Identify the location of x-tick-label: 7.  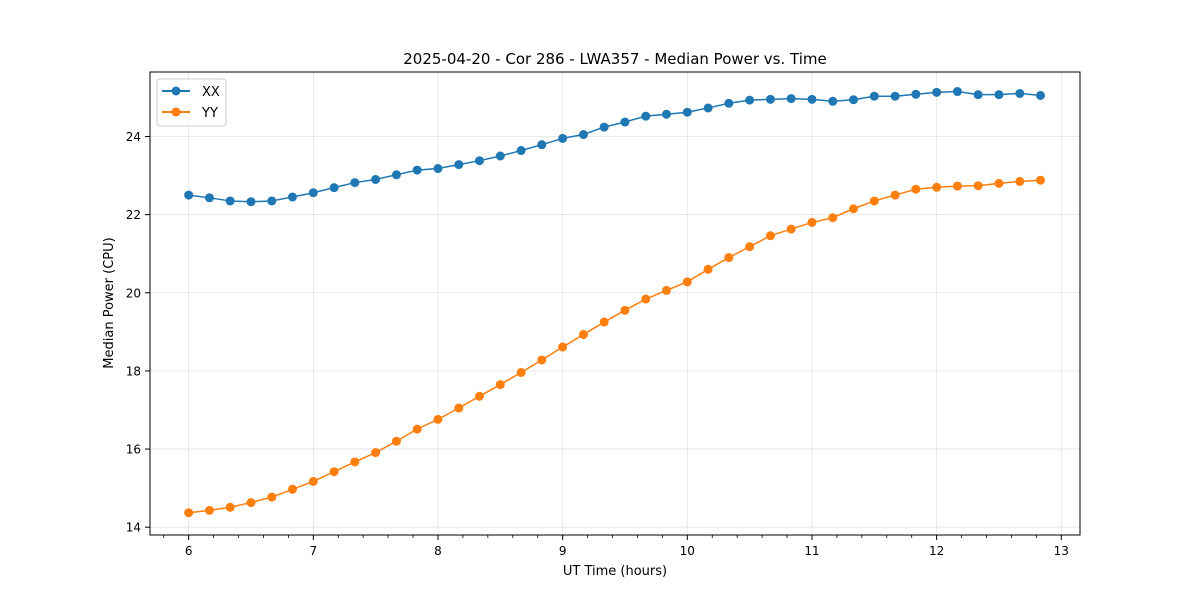
(313, 551).